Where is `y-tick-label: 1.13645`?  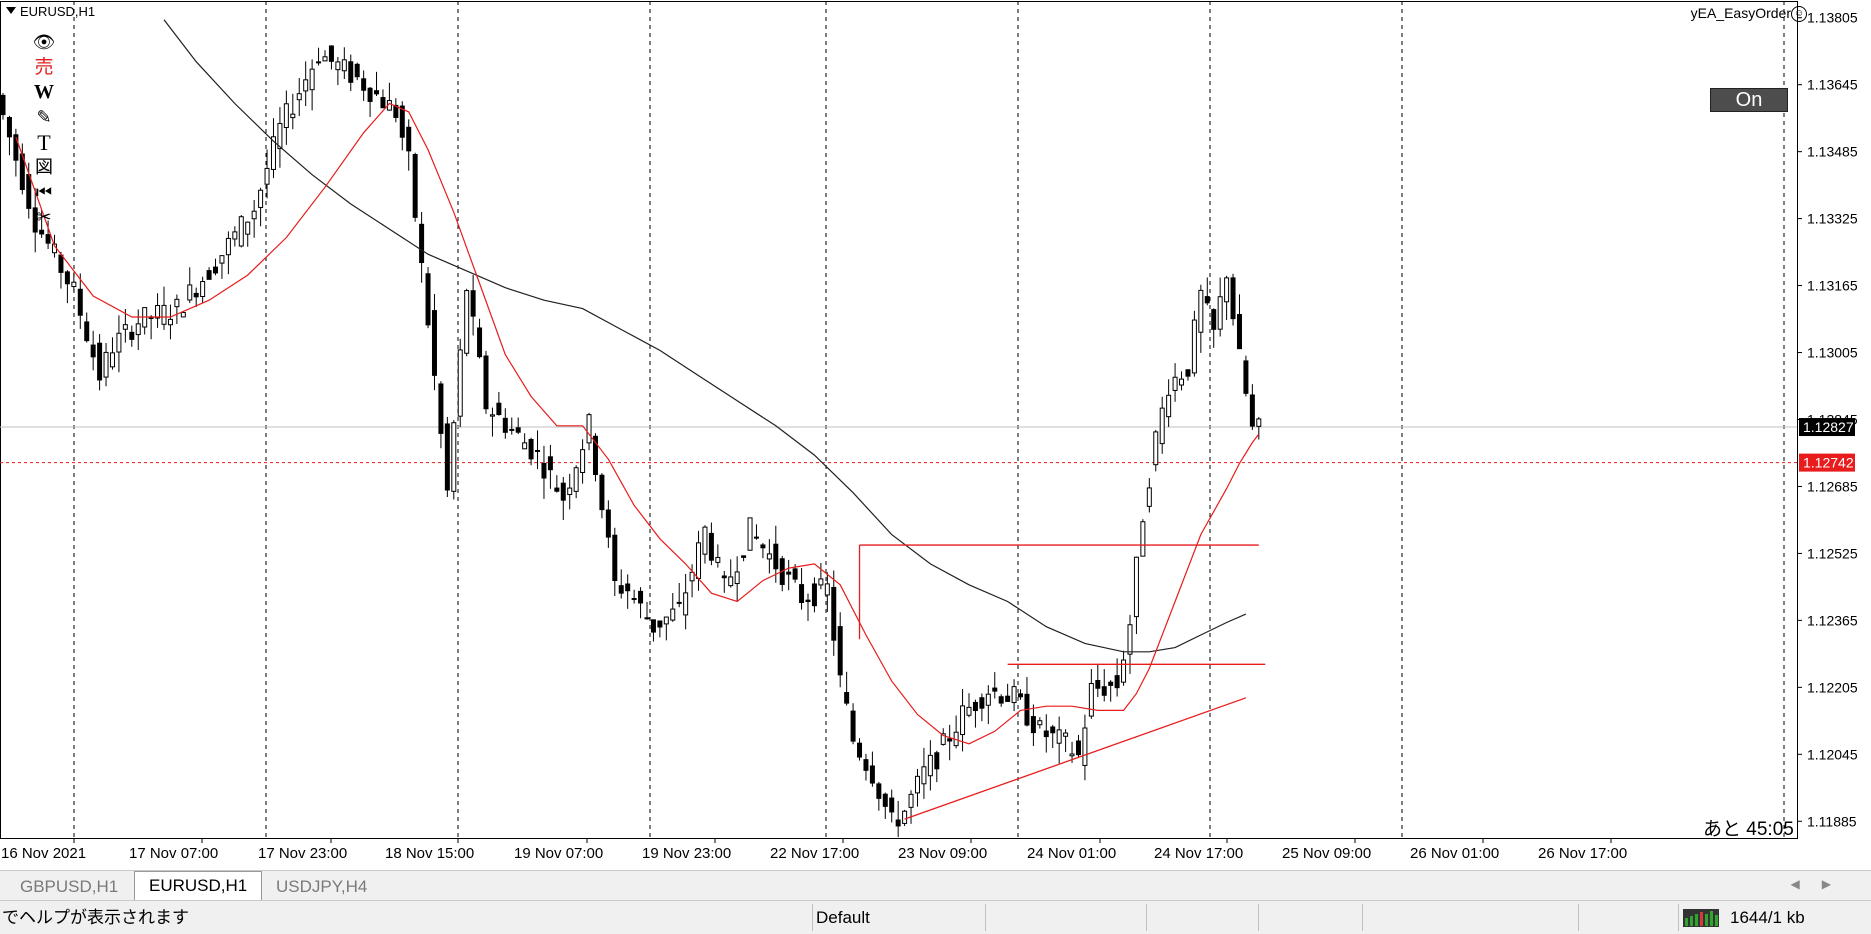
y-tick-label: 1.13645 is located at coordinates (1832, 85).